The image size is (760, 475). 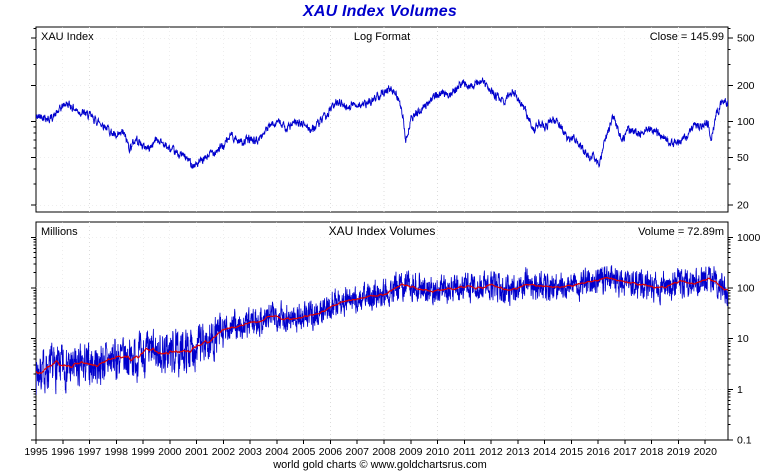 I want to click on page-title: XAU Index Volumes, so click(x=380, y=11).